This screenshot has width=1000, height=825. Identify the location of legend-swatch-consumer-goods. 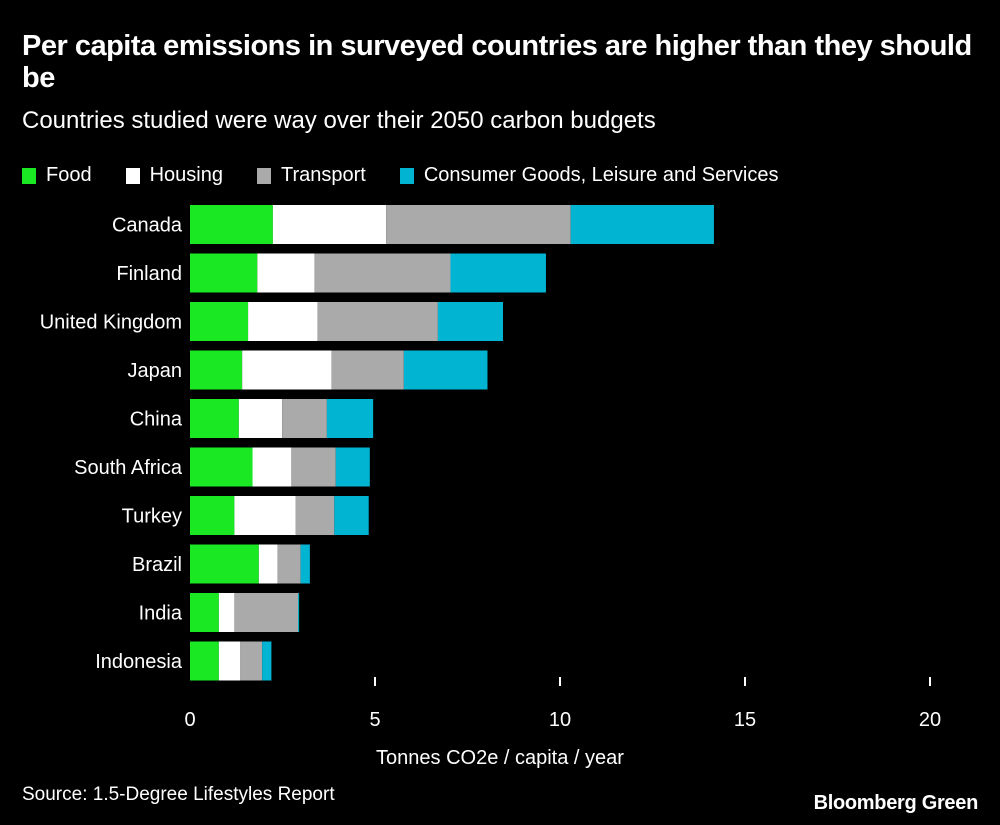
(406, 175).